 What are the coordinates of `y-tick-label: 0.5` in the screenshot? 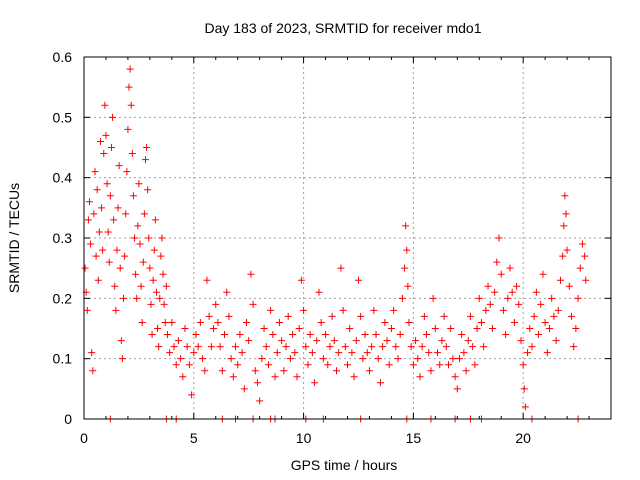 It's located at (63, 117).